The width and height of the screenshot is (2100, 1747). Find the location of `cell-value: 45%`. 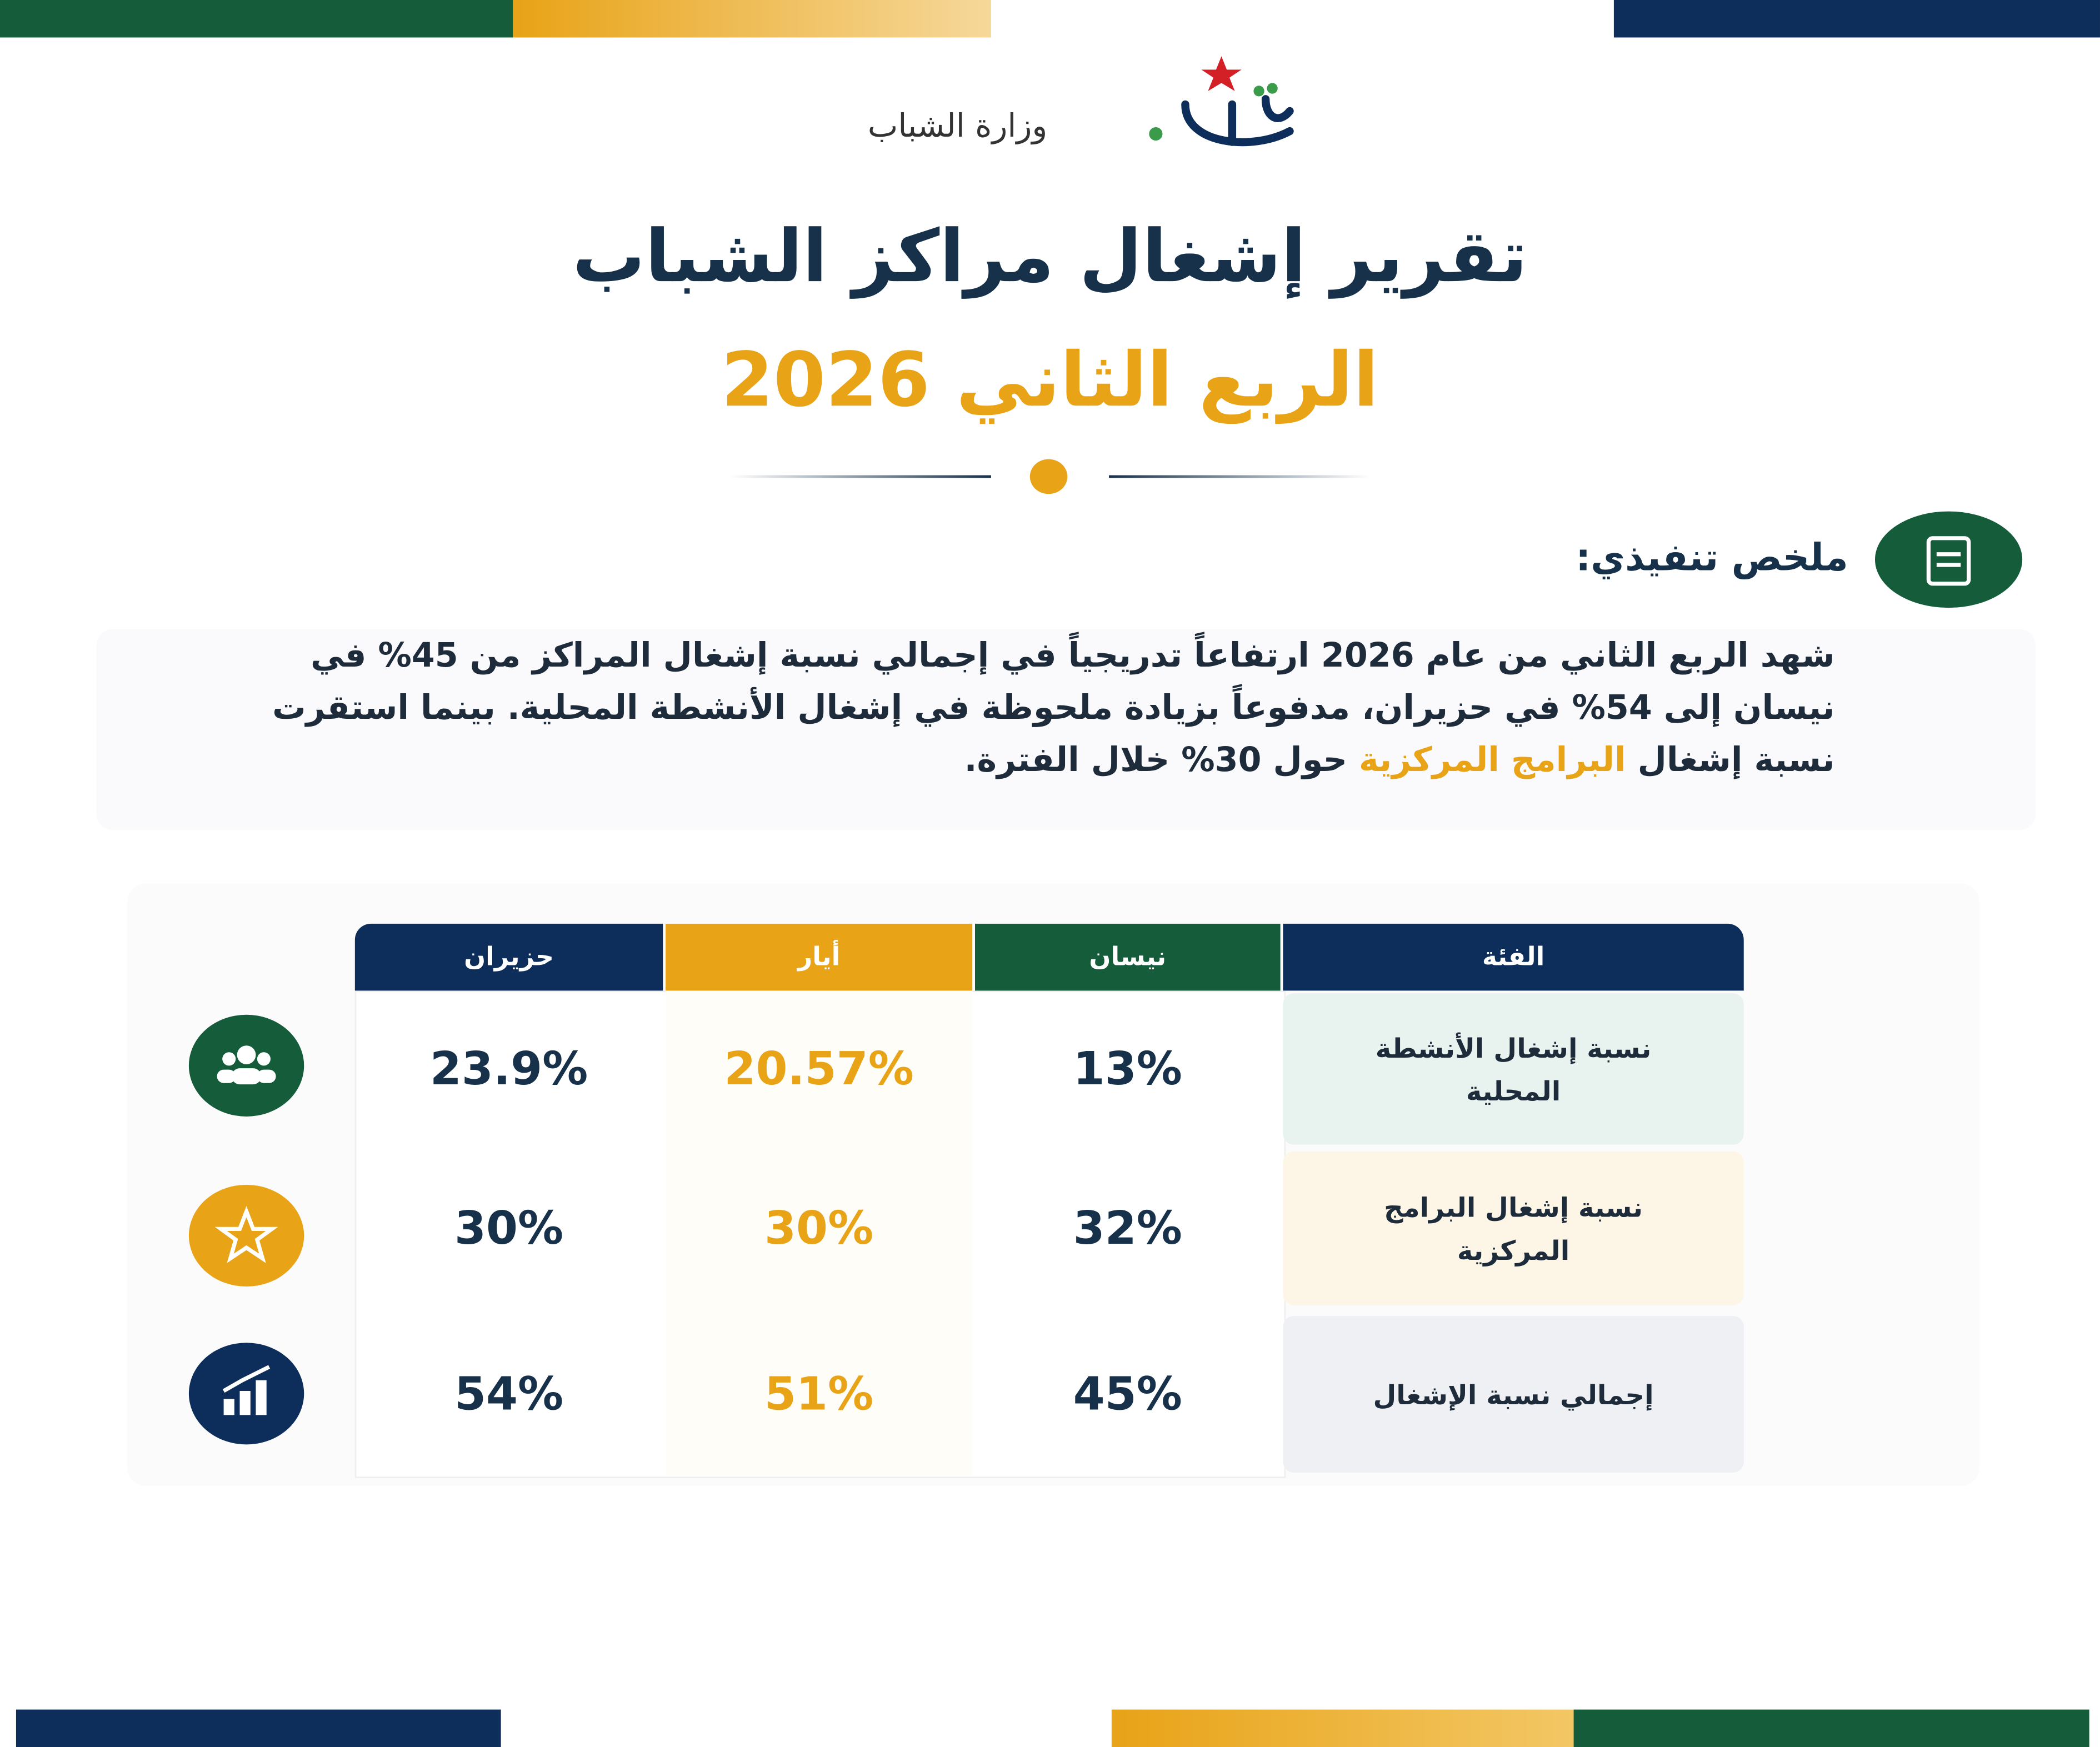

cell-value: 45% is located at coordinates (1127, 1394).